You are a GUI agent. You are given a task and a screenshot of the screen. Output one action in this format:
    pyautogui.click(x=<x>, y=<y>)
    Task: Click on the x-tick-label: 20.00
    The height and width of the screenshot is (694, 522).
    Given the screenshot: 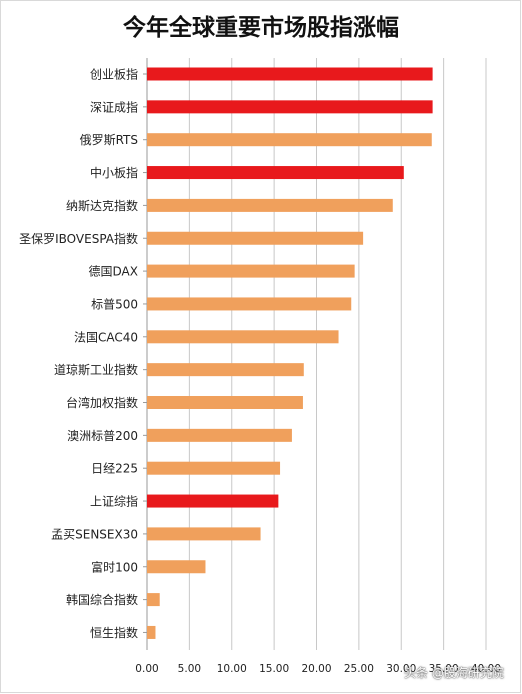 What is the action you would take?
    pyautogui.click(x=316, y=669)
    